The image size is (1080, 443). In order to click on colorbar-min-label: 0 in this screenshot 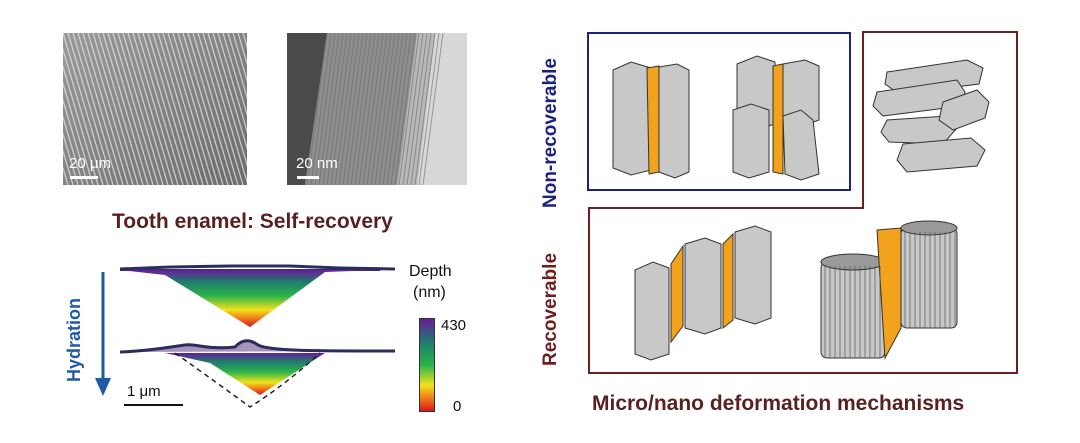, I will do `click(457, 406)`.